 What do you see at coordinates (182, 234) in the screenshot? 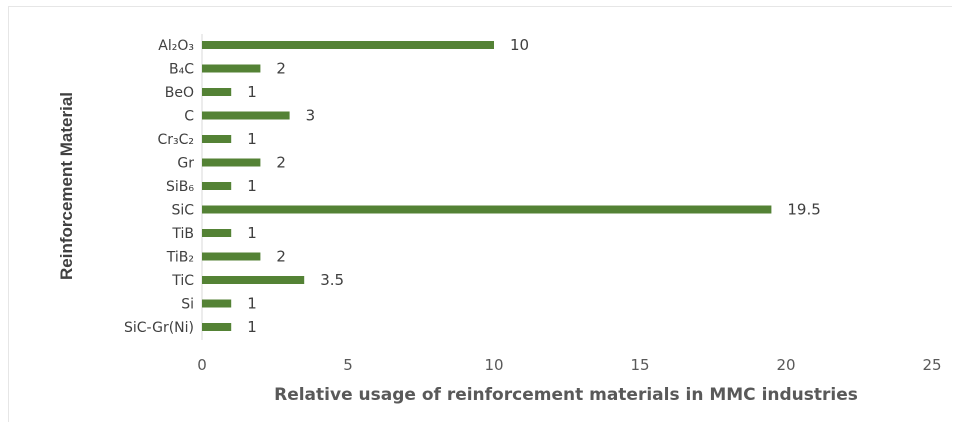
I see `category-label: TiB` at bounding box center [182, 234].